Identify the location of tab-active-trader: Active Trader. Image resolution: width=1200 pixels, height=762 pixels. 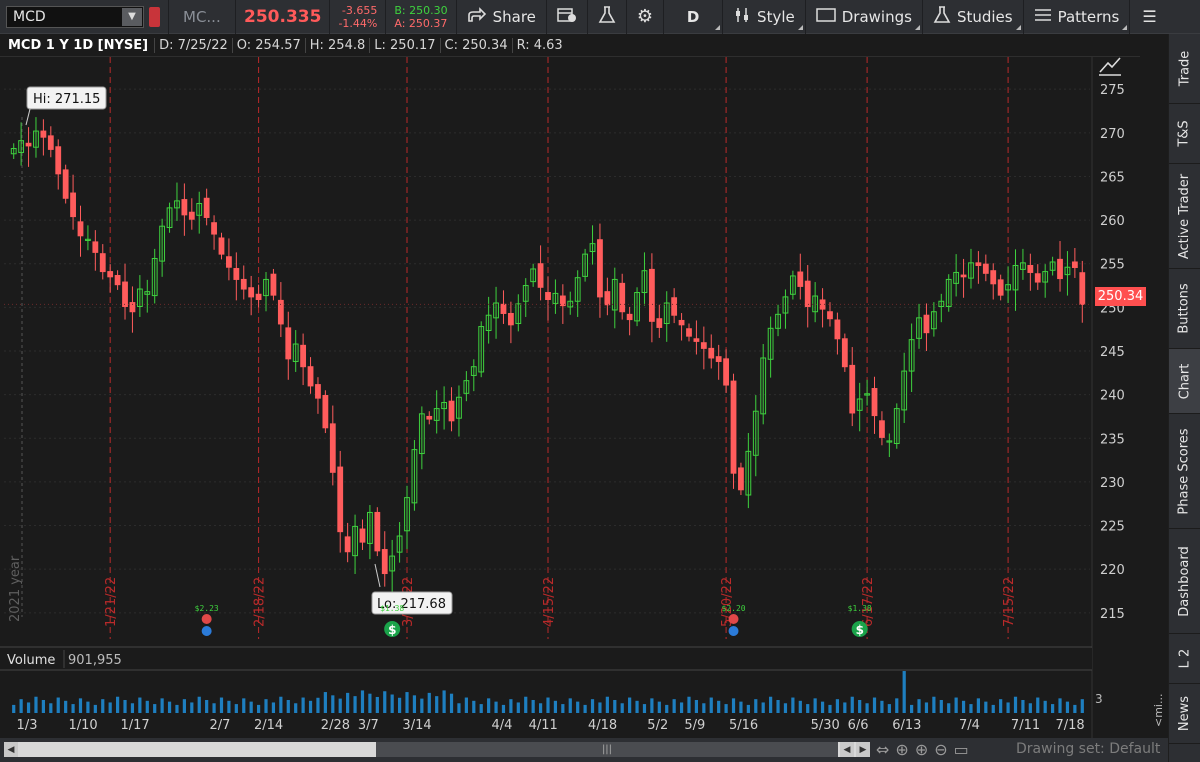
(1184, 216).